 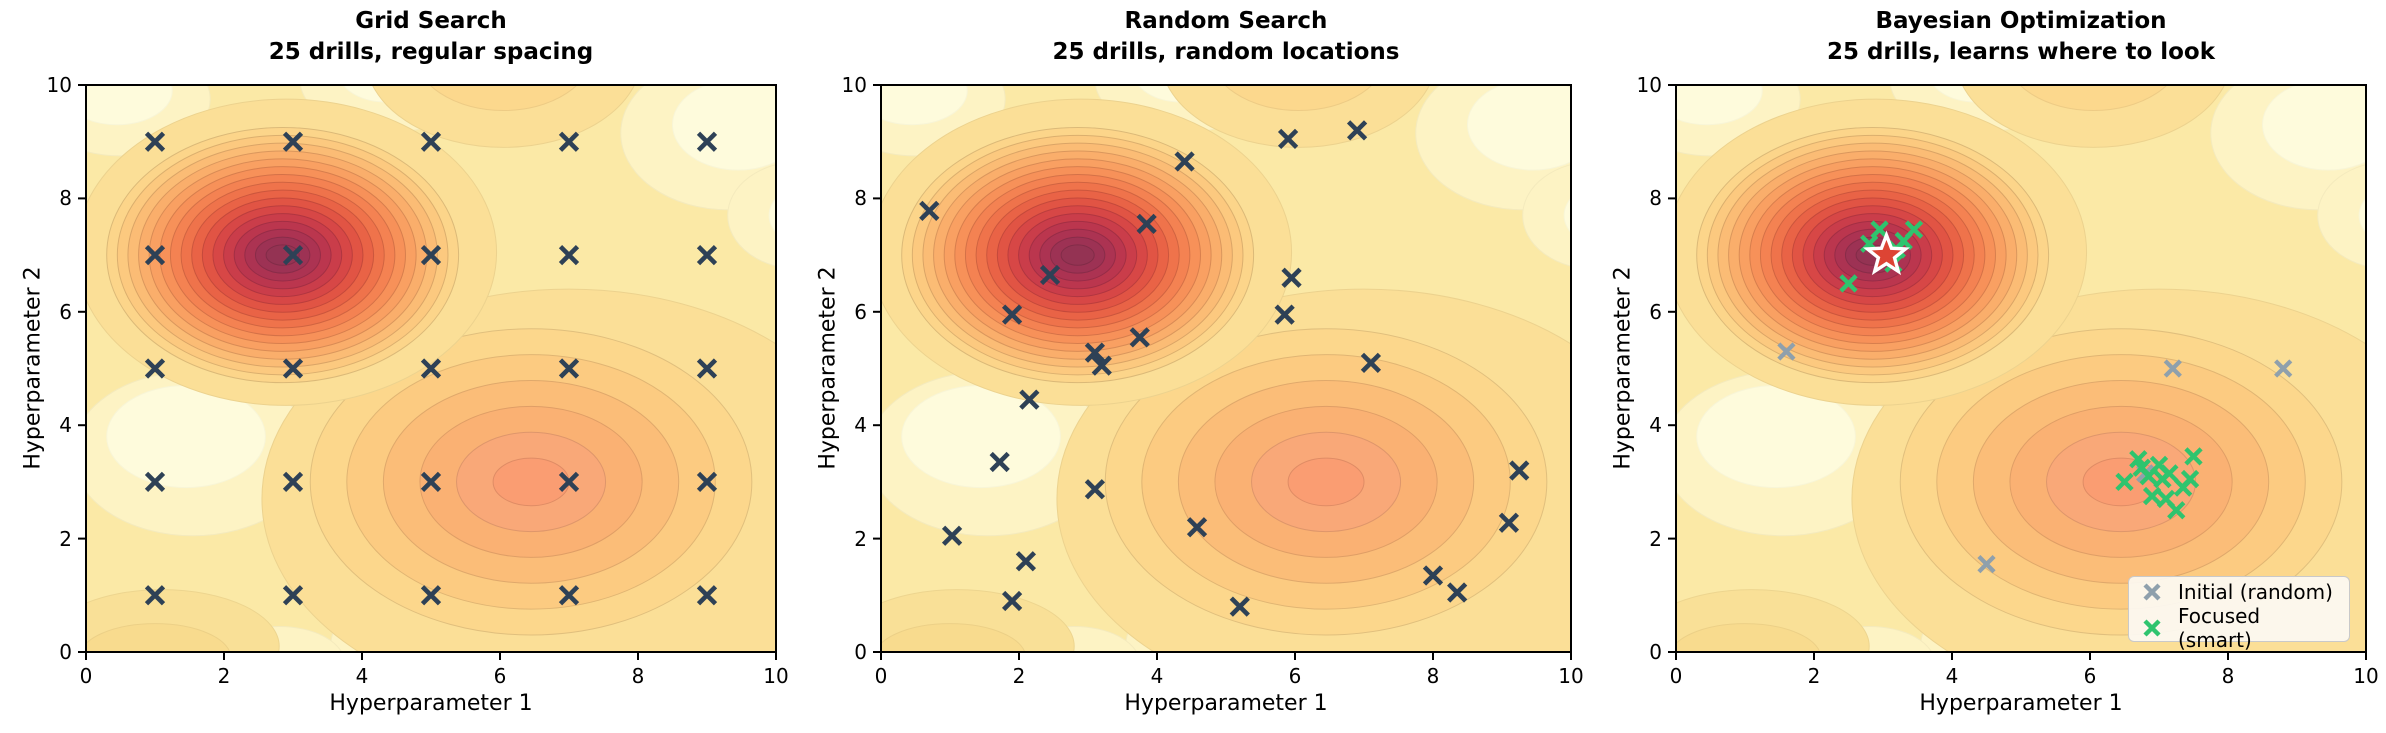 What do you see at coordinates (860, 425) in the screenshot?
I see `y-tick-label: 4` at bounding box center [860, 425].